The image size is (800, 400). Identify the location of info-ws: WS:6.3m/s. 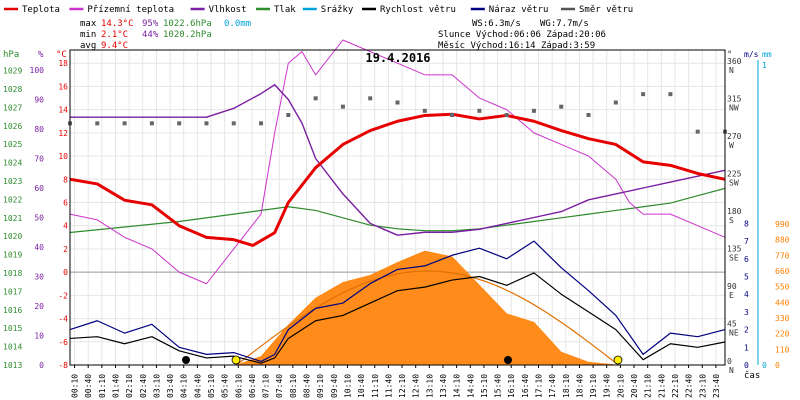
(496, 24).